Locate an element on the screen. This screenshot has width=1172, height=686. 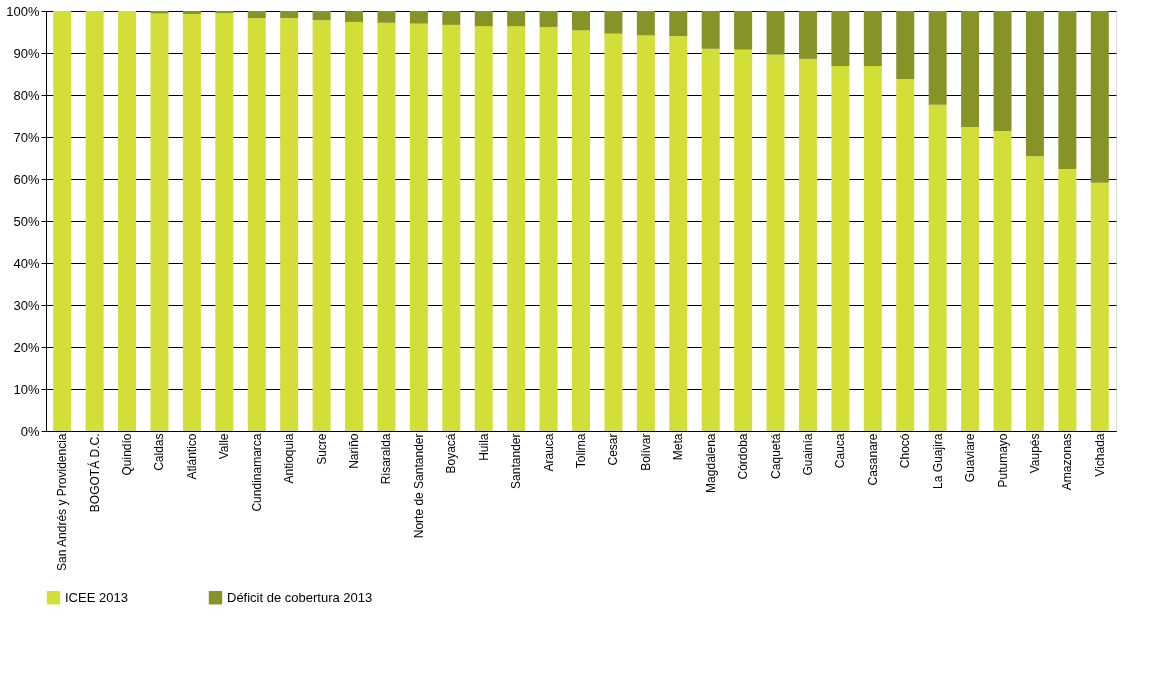
x-tick-label: Caldas is located at coordinates (159, 452).